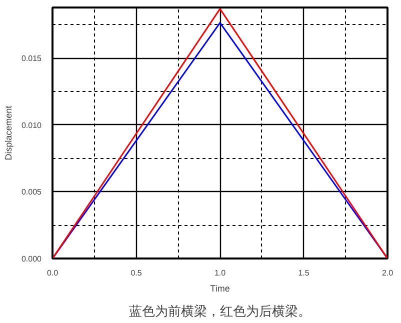 This screenshot has height=323, width=401. I want to click on y-axis-title: Displacement, so click(8, 132).